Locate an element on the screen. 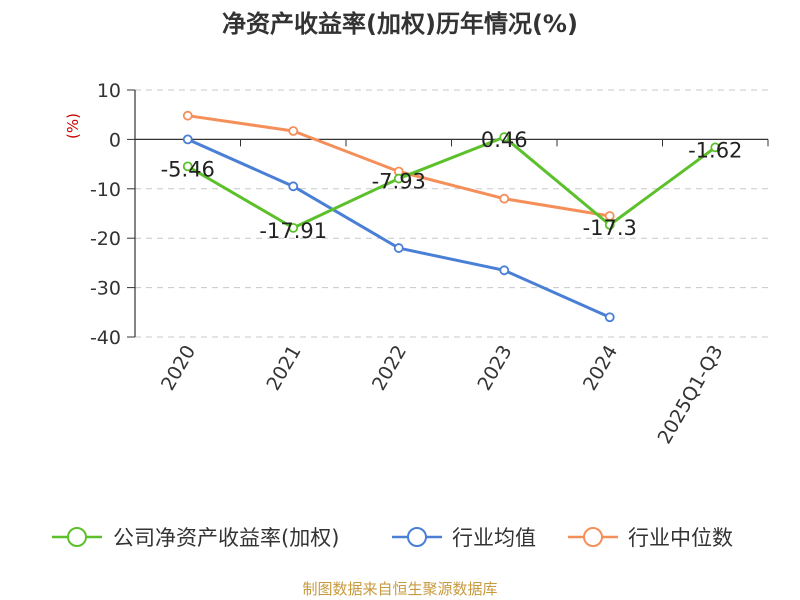 The image size is (800, 600). legend: 公司净资产收益率(加权) 行业均值 行业中位数 is located at coordinates (392, 538).